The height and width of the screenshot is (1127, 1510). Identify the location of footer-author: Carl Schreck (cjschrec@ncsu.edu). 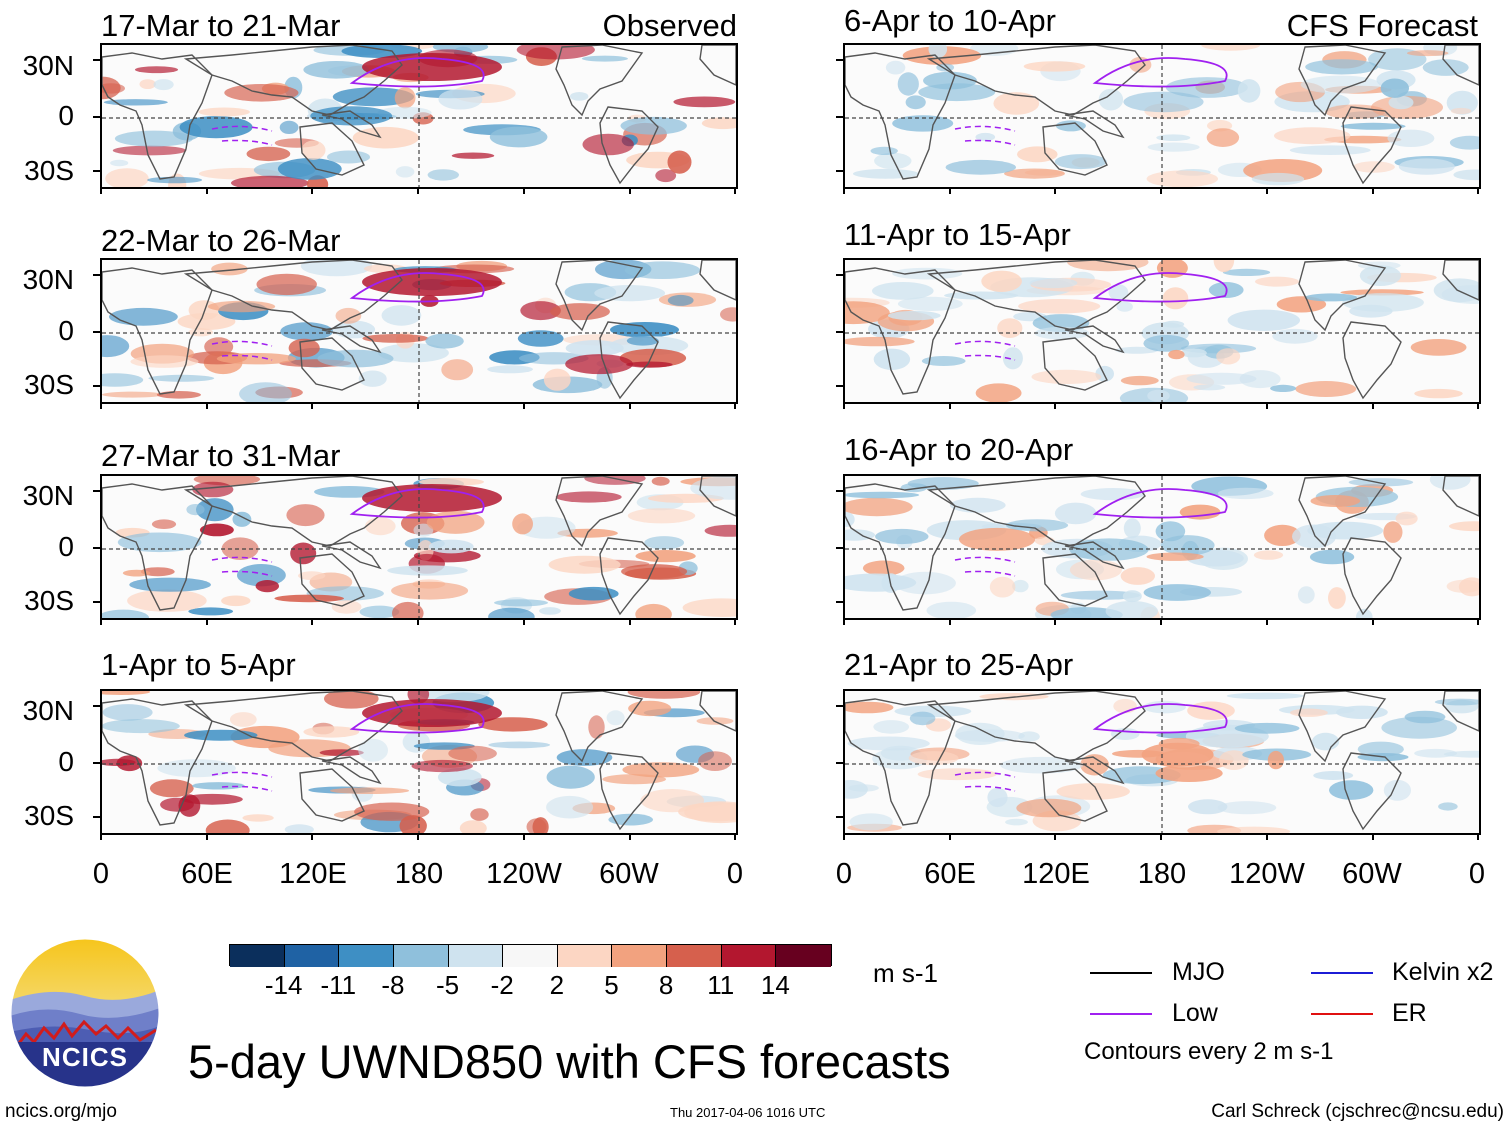
(1357, 1111).